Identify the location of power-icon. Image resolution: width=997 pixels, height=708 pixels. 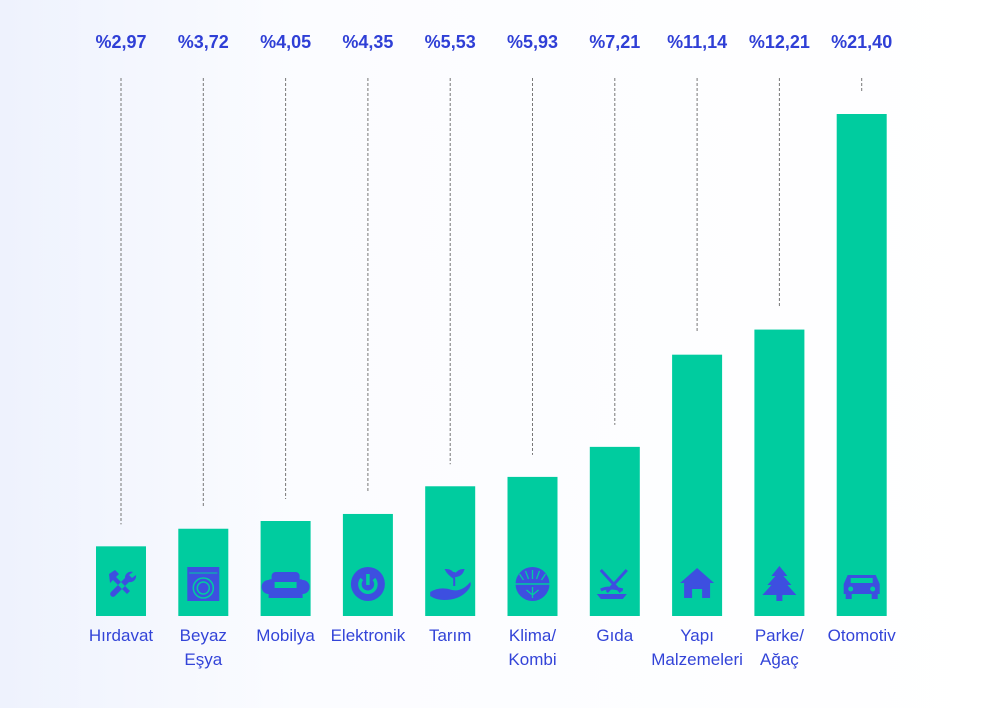
(367, 584).